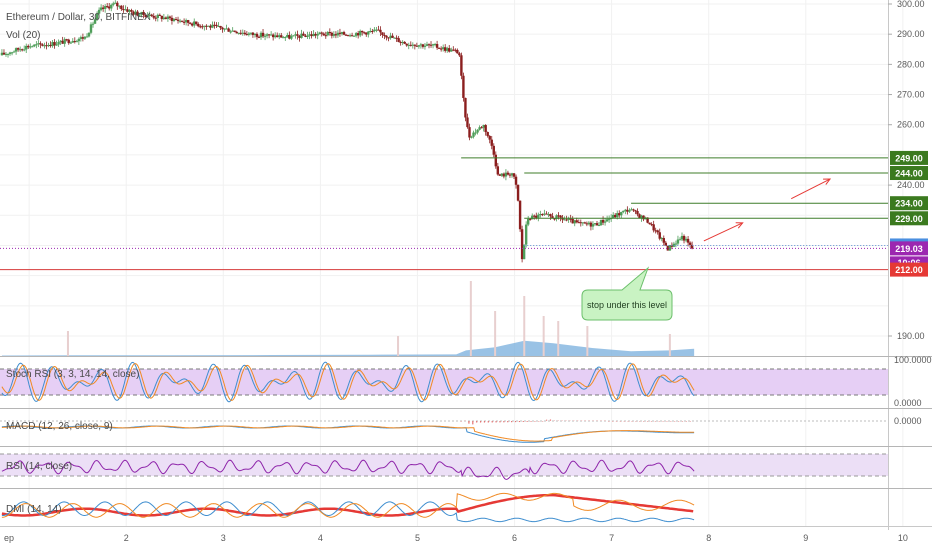 The image size is (932, 550). What do you see at coordinates (72, 374) in the screenshot?
I see `stoch-label: Stoch RSI (3, 3, 14, 14, close)` at bounding box center [72, 374].